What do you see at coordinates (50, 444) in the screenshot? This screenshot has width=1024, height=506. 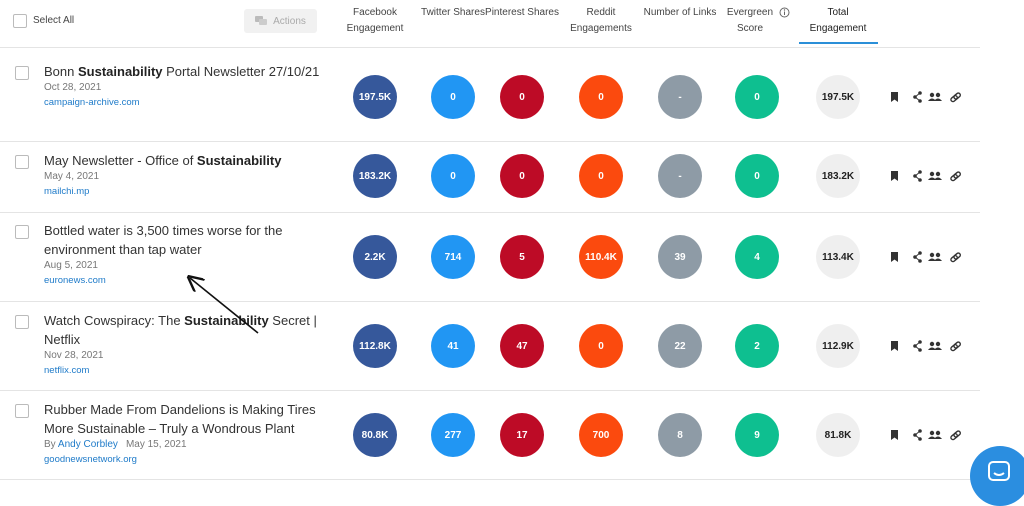 I see `byline: By` at bounding box center [50, 444].